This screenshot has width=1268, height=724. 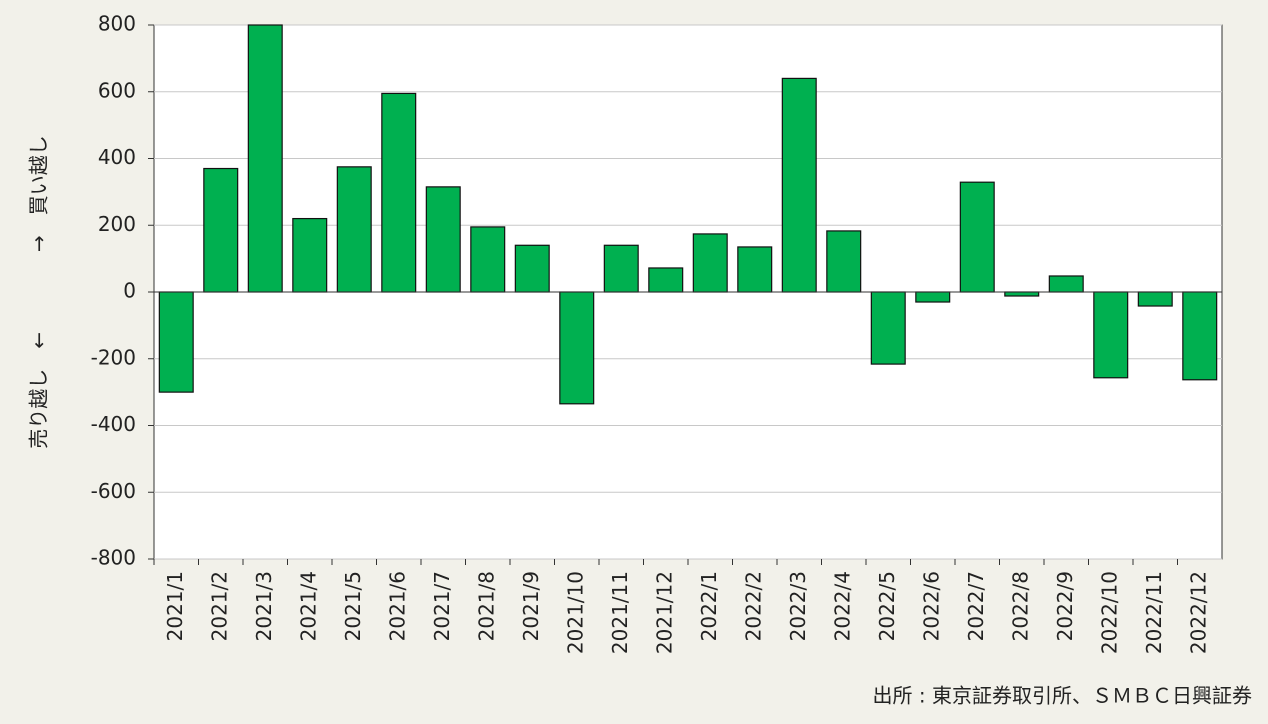 What do you see at coordinates (175, 606) in the screenshot?
I see `x-tick-label: 2021/1` at bounding box center [175, 606].